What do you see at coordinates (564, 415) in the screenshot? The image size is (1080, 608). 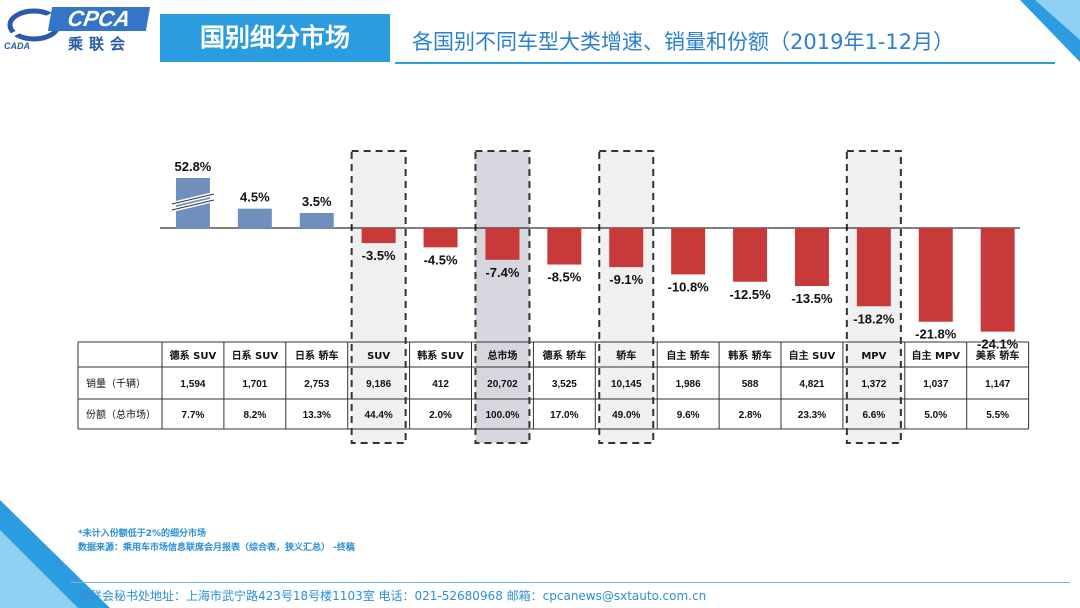 I see `table-cell: 17.0%` at bounding box center [564, 415].